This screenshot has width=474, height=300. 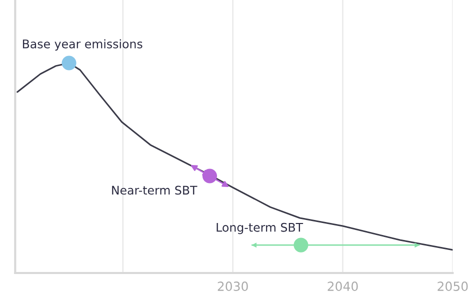 I want to click on annotation: Long-term SBT, so click(x=260, y=228).